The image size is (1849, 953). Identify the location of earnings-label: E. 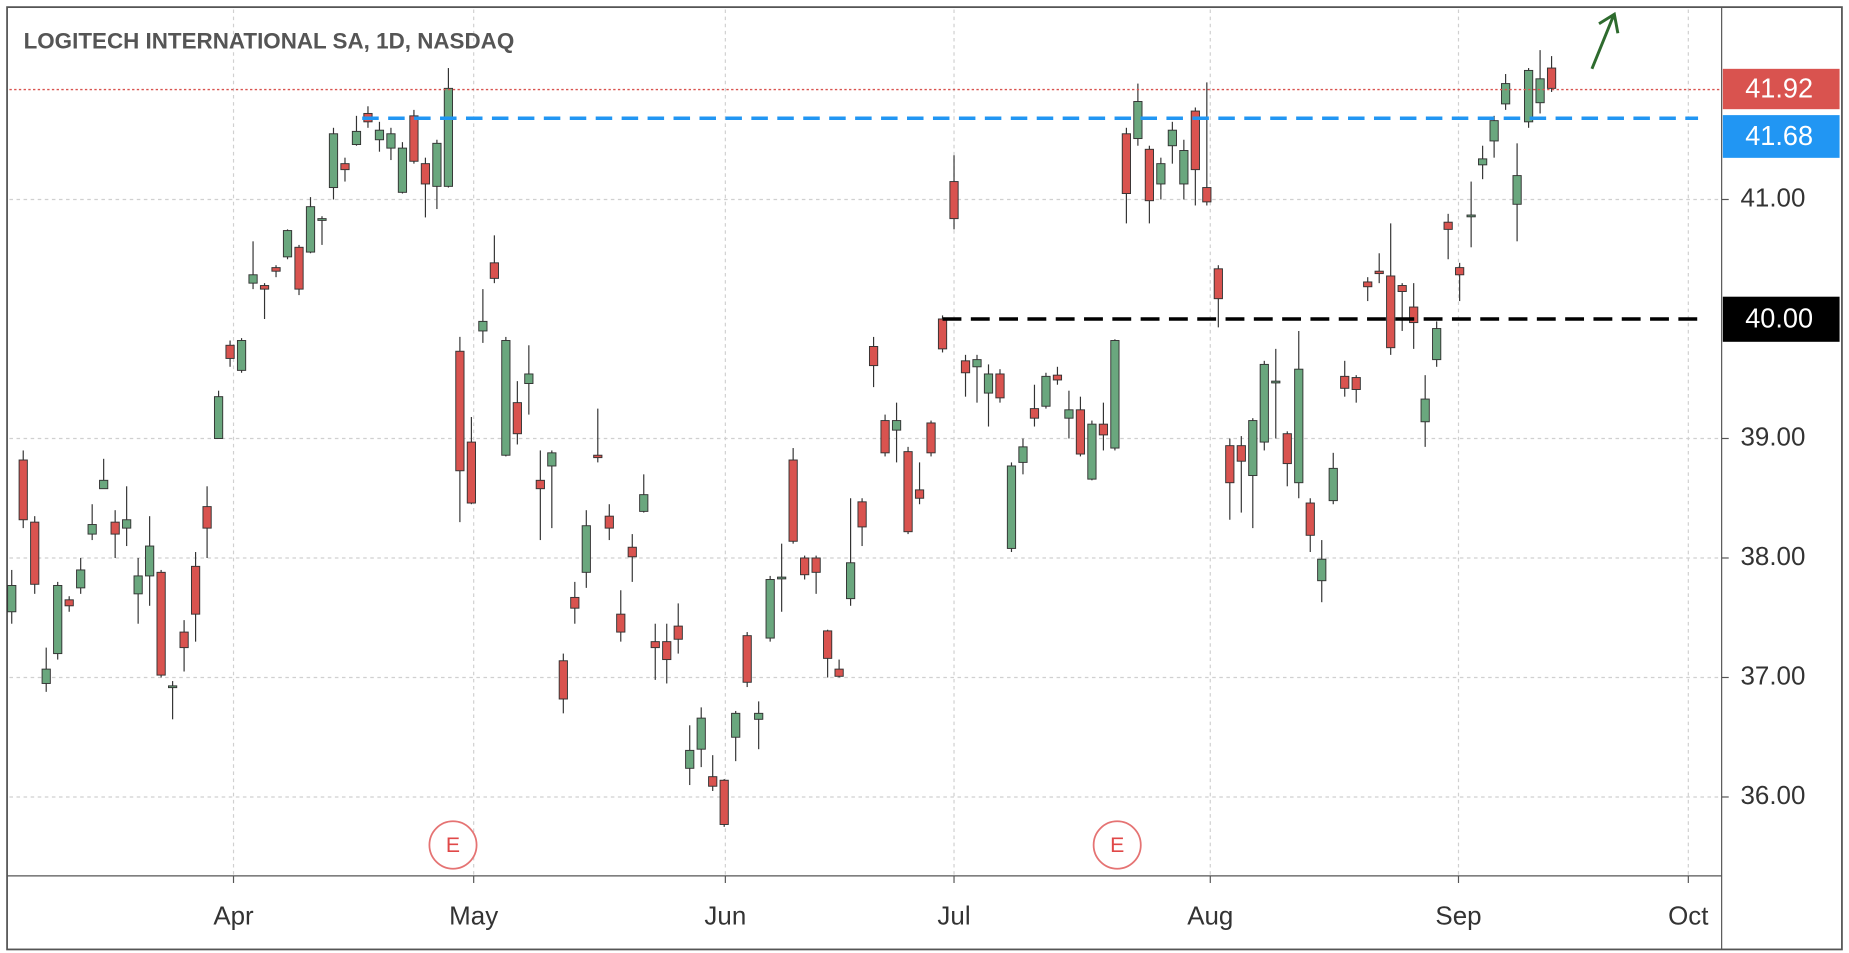
(453, 845).